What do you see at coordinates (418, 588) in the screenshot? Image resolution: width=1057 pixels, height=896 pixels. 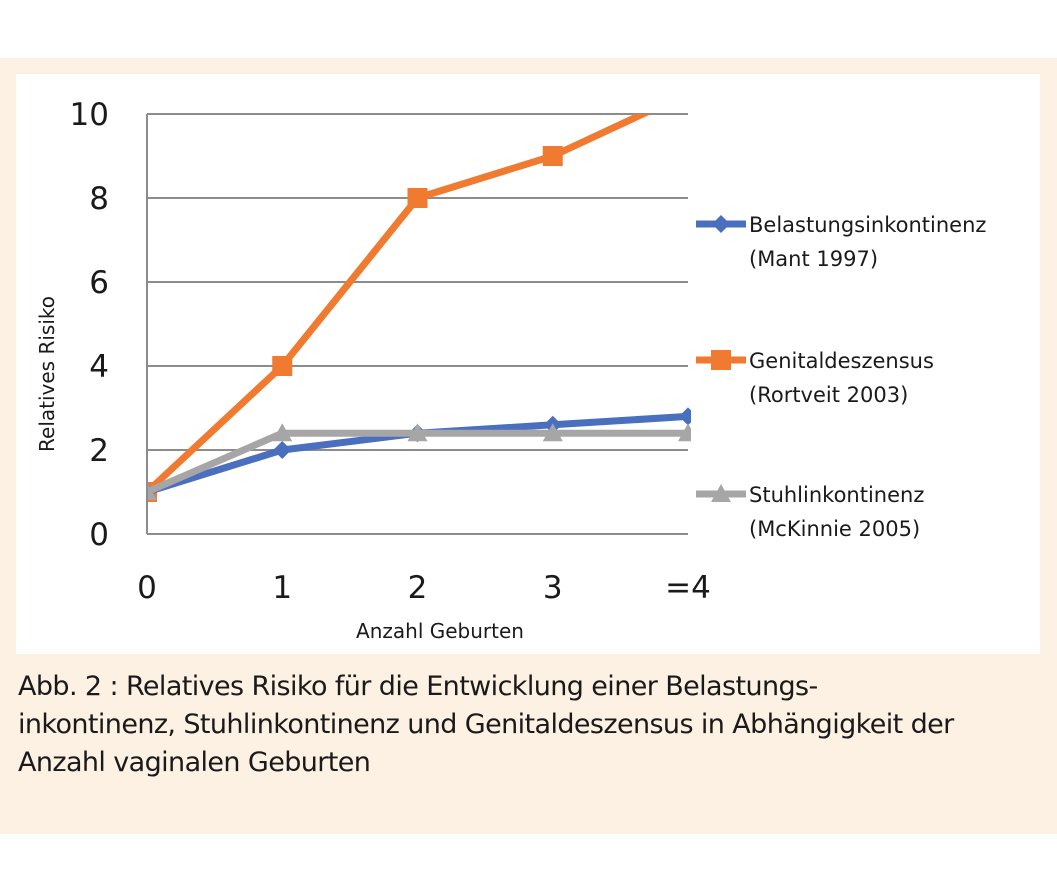 I see `x-tick-label: 2` at bounding box center [418, 588].